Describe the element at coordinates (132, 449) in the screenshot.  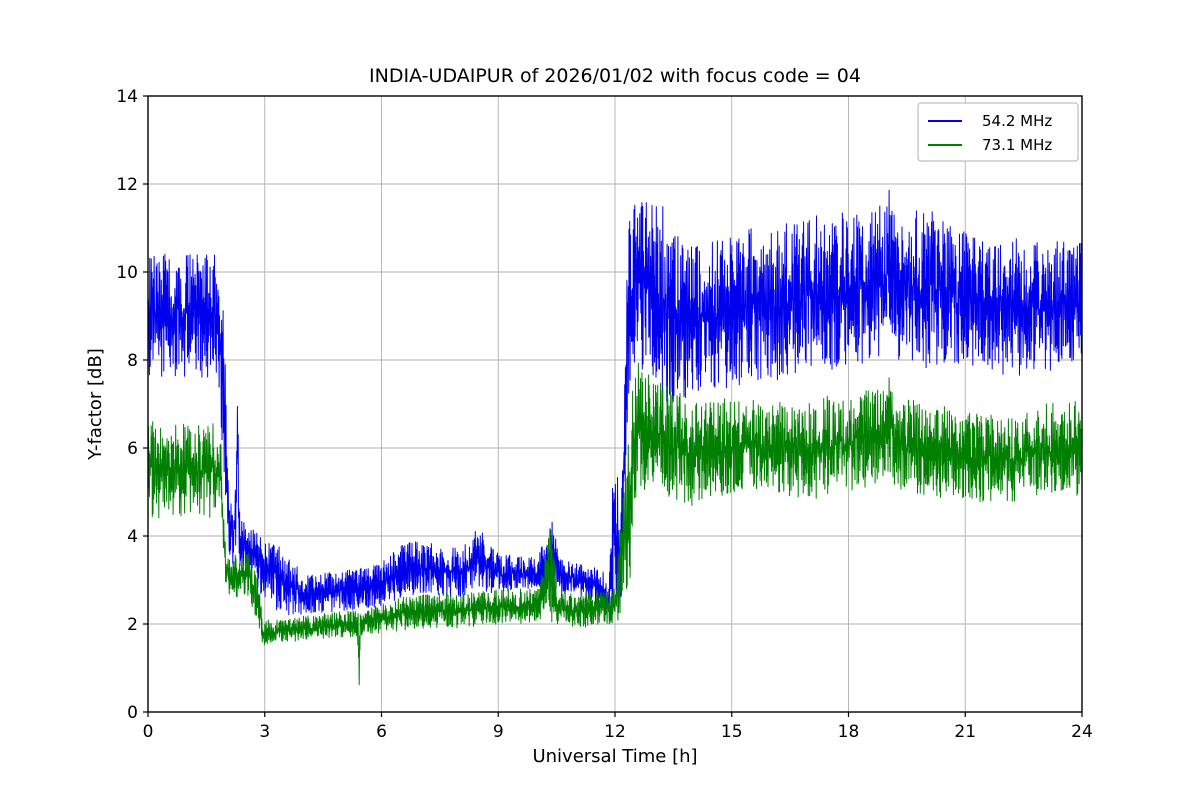
I see `y-tick-label: 6` at that location.